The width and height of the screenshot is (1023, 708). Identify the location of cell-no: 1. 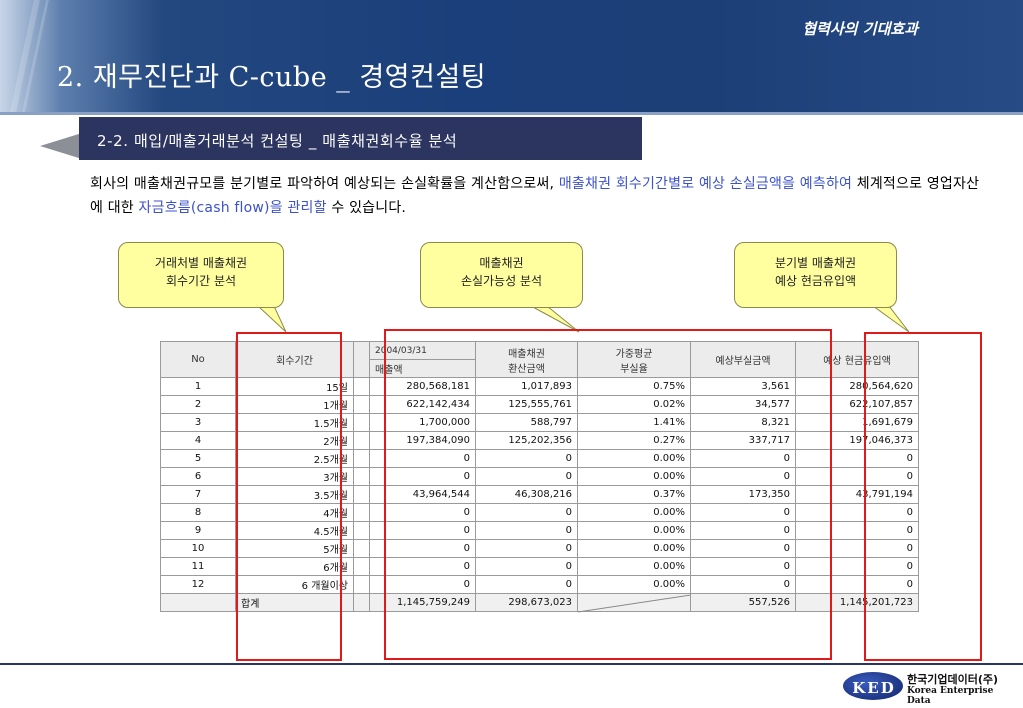
(198, 386).